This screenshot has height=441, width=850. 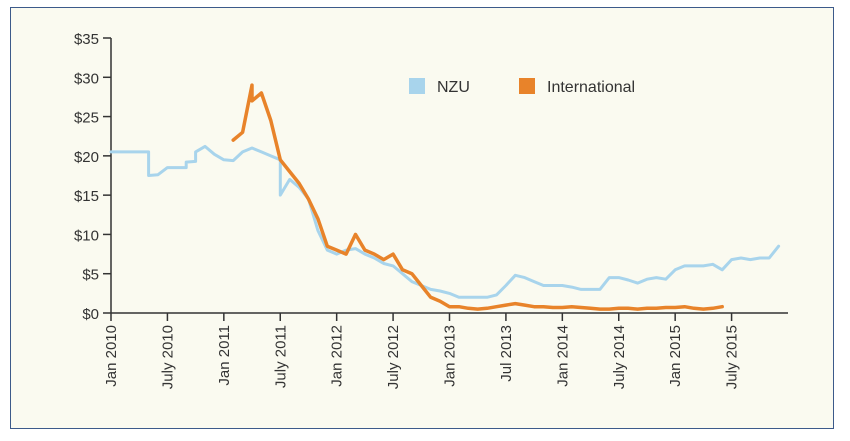 I want to click on x-tick-label: Jan 2011, so click(x=224, y=355).